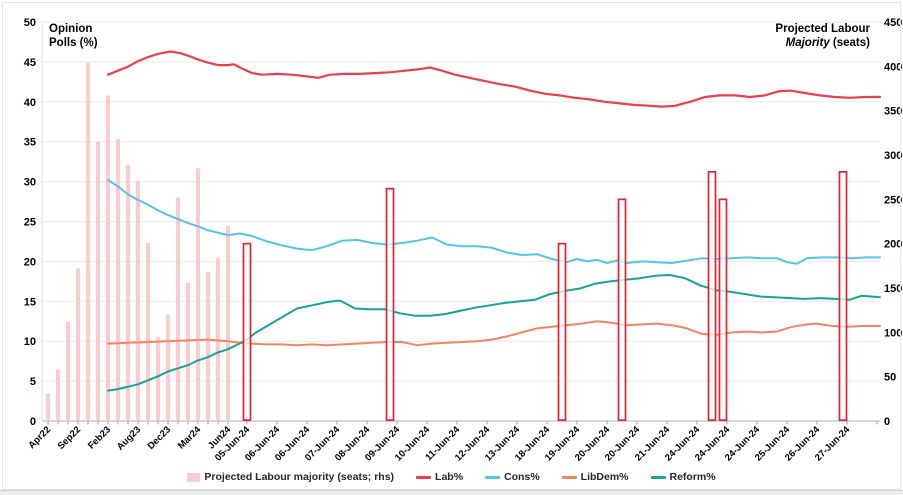 The width and height of the screenshot is (903, 495). What do you see at coordinates (30, 342) in the screenshot?
I see `left-axis-tick-label: 10` at bounding box center [30, 342].